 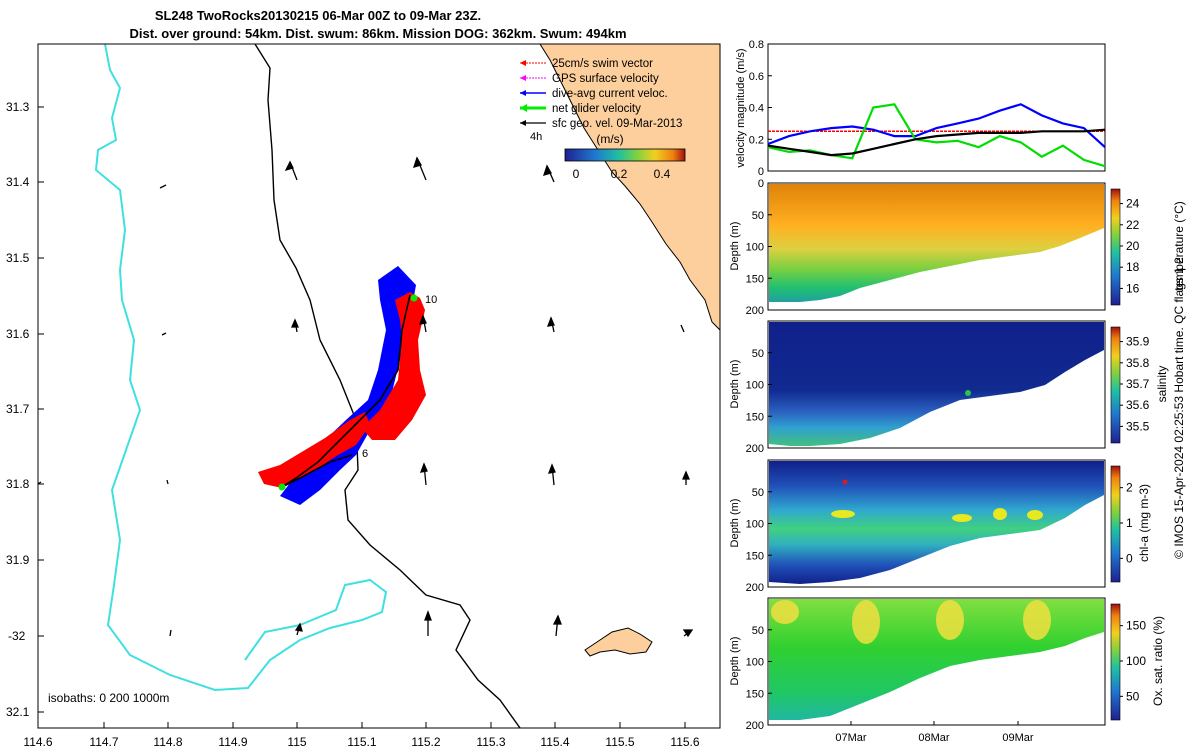 I want to click on colorbar-tick-label: 35.7, so click(x=1138, y=384).